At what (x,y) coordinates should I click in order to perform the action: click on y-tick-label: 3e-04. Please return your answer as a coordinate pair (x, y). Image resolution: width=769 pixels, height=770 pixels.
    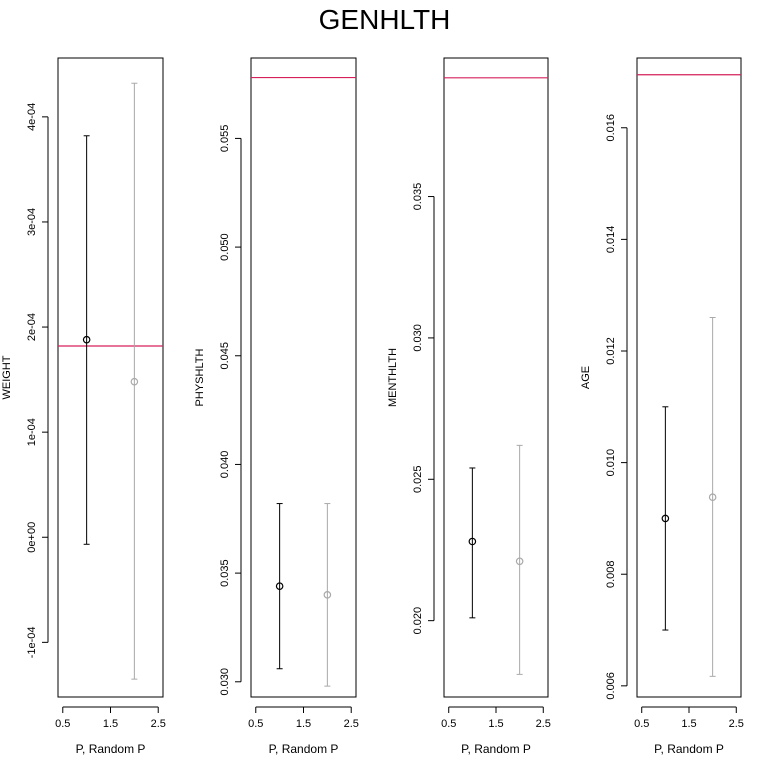
    Looking at the image, I should click on (32, 222).